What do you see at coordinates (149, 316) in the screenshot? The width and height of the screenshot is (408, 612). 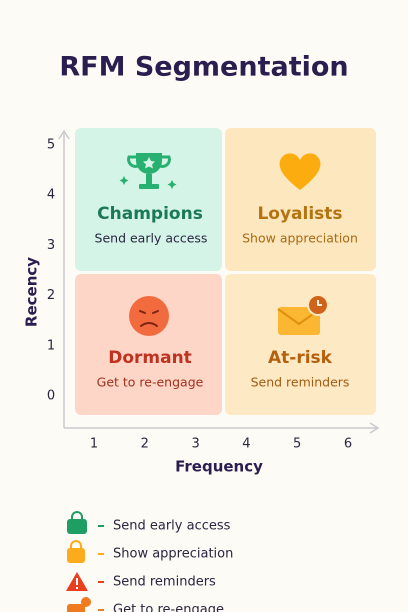 I see `sad-face-icon` at bounding box center [149, 316].